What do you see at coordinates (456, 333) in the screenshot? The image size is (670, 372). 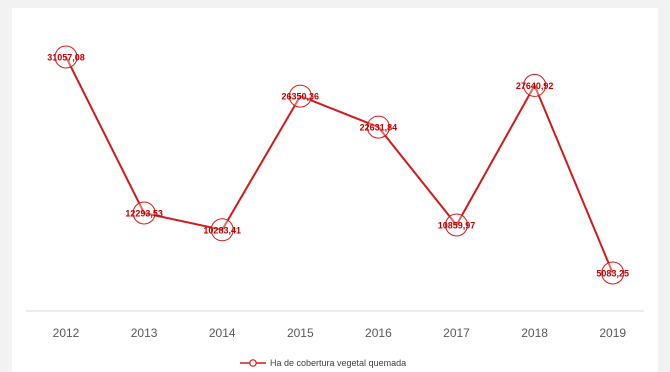 I see `x-tick-label: 2017` at bounding box center [456, 333].